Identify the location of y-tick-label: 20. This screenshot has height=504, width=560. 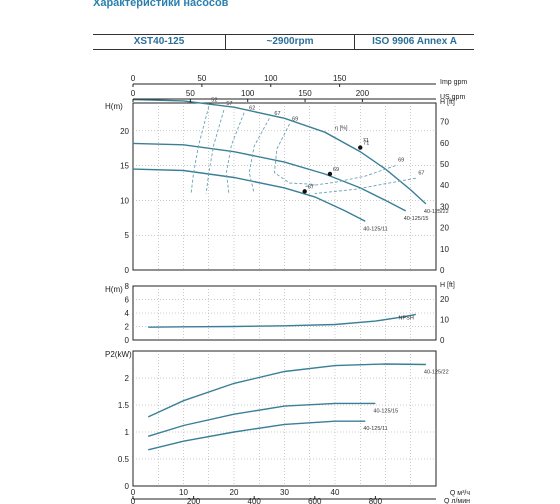
(124, 131).